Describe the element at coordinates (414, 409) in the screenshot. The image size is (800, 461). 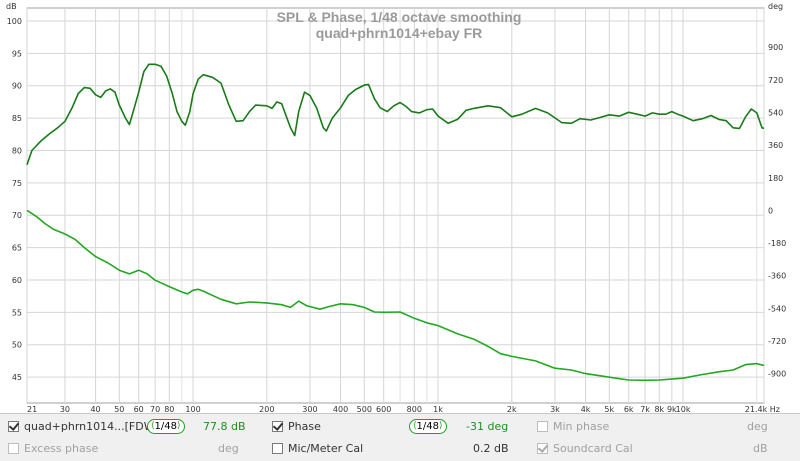
I see `x-tick-label: 800` at that location.